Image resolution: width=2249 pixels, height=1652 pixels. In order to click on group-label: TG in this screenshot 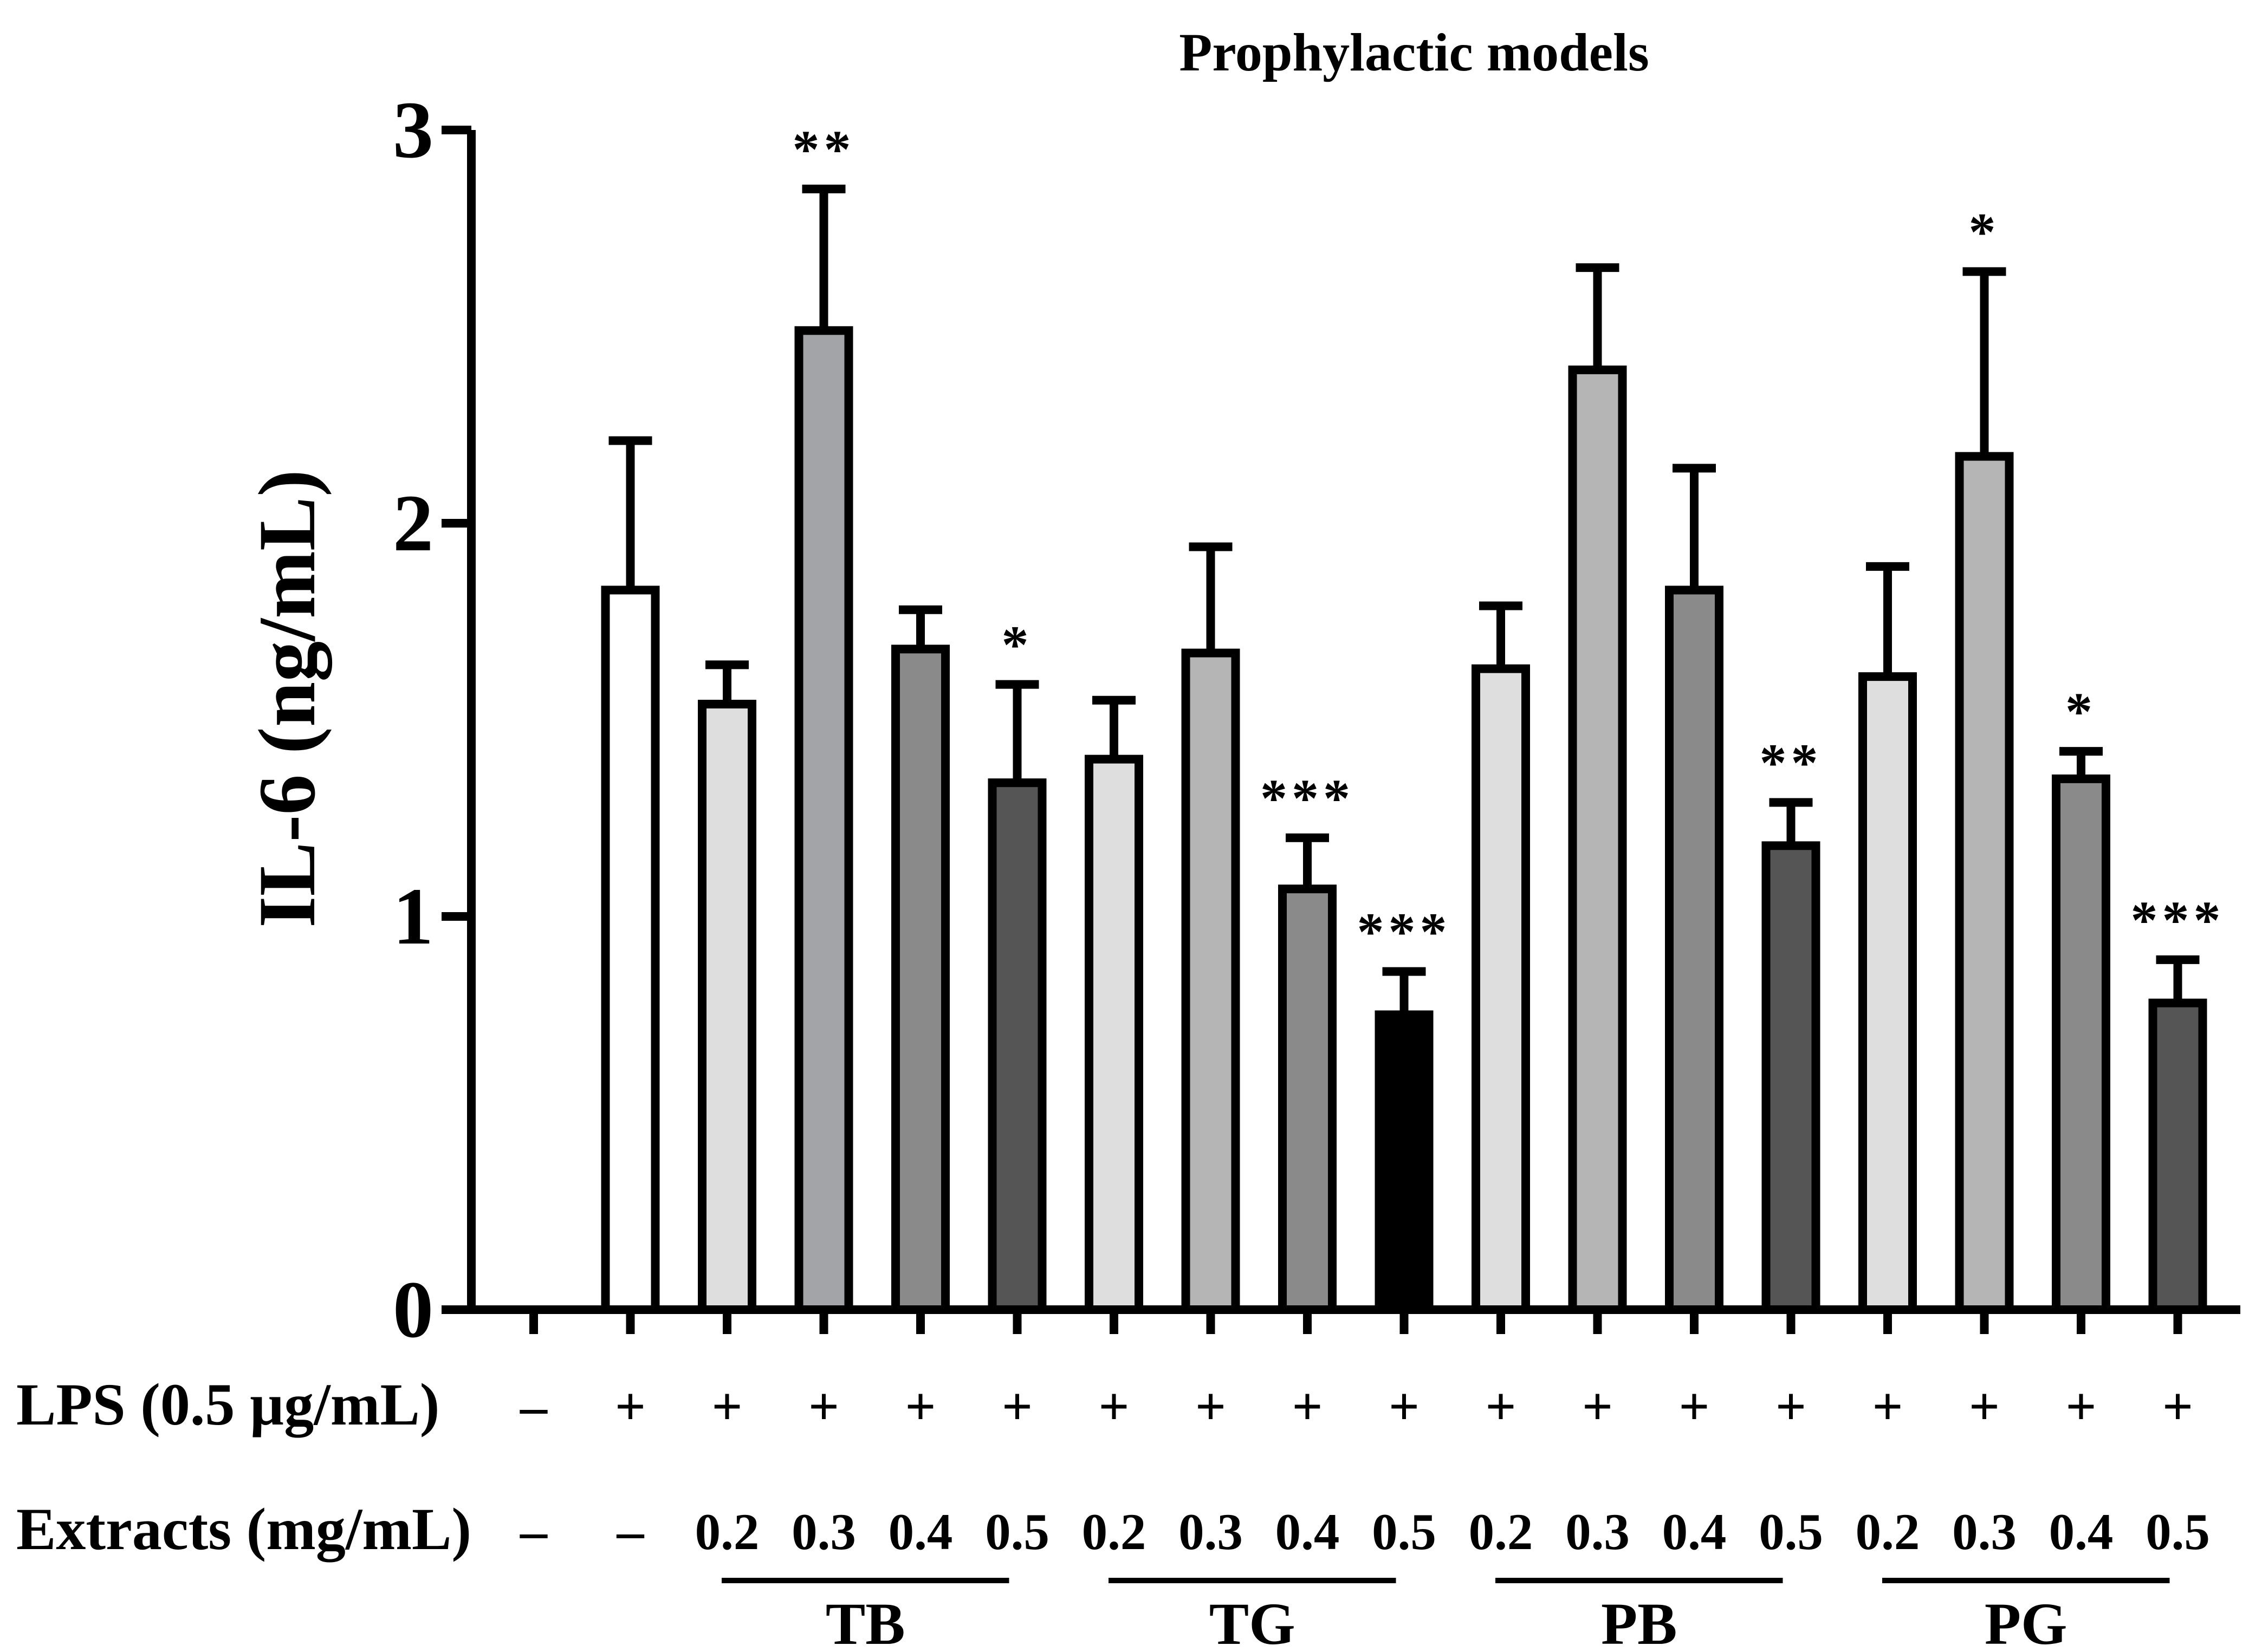, I will do `click(1252, 1622)`.